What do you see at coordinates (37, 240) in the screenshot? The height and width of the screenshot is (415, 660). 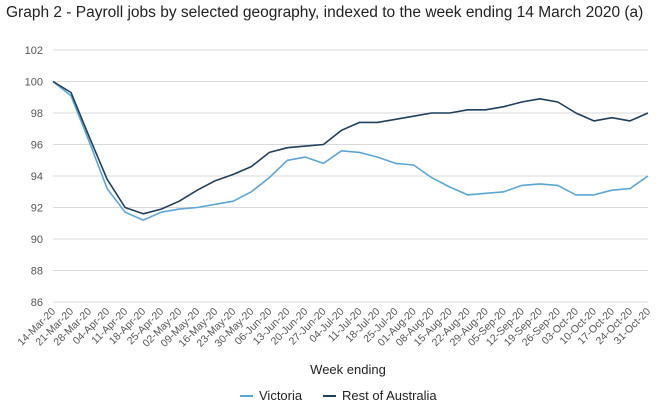 I see `y-tick-label: 90` at bounding box center [37, 240].